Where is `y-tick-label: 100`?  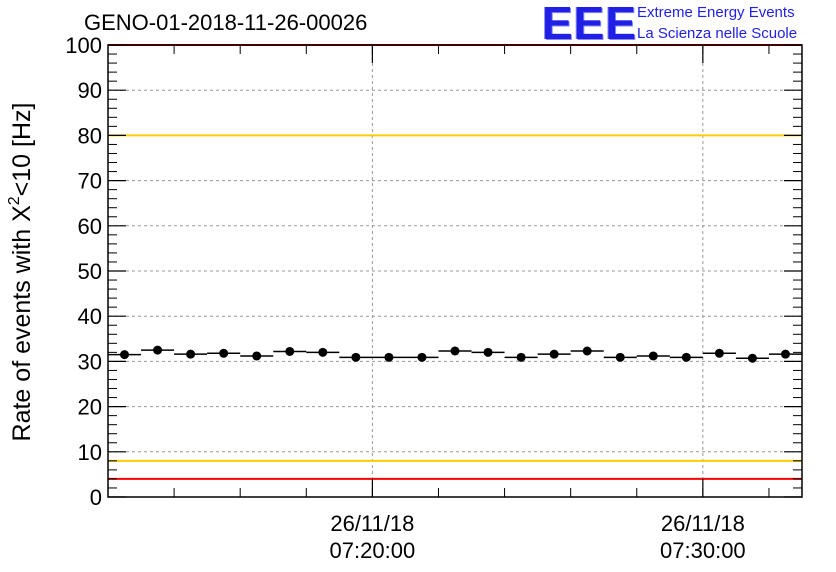
y-tick-label: 100 is located at coordinates (83, 45).